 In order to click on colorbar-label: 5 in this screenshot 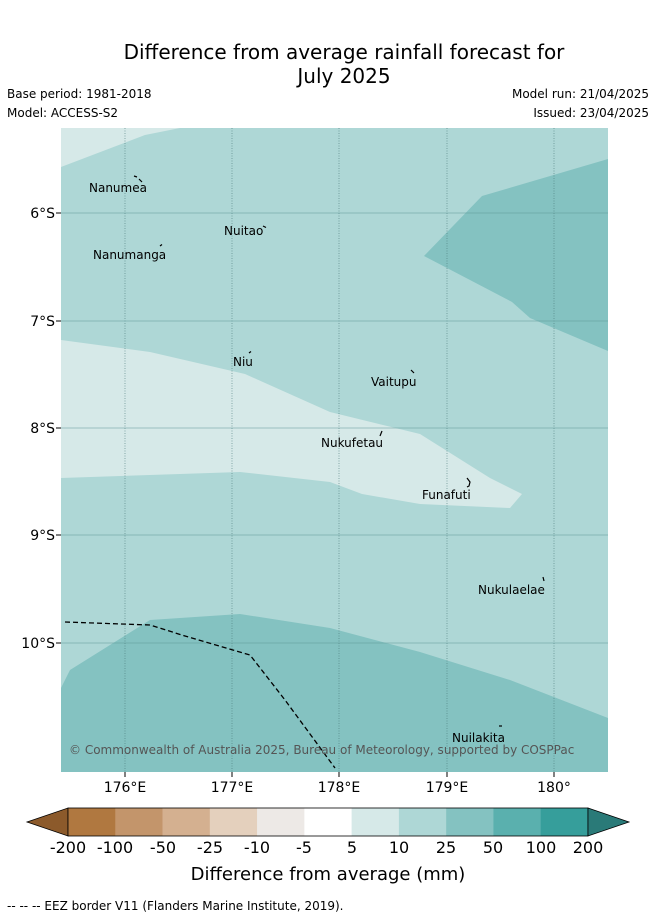, I will do `click(352, 847)`.